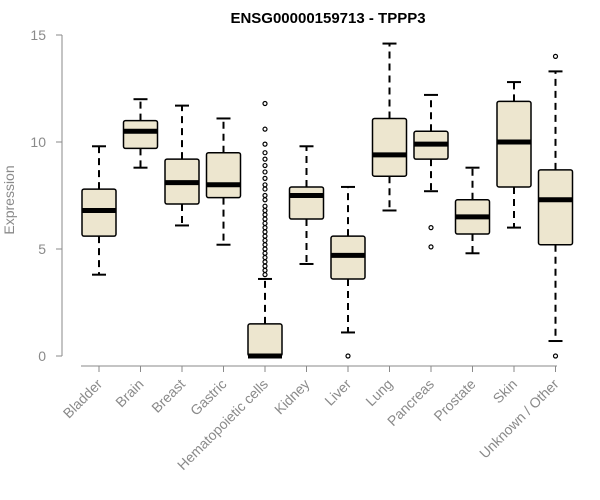 Image resolution: width=600 pixels, height=500 pixels. Describe the element at coordinates (42, 356) in the screenshot. I see `y-tick-label: 0` at that location.